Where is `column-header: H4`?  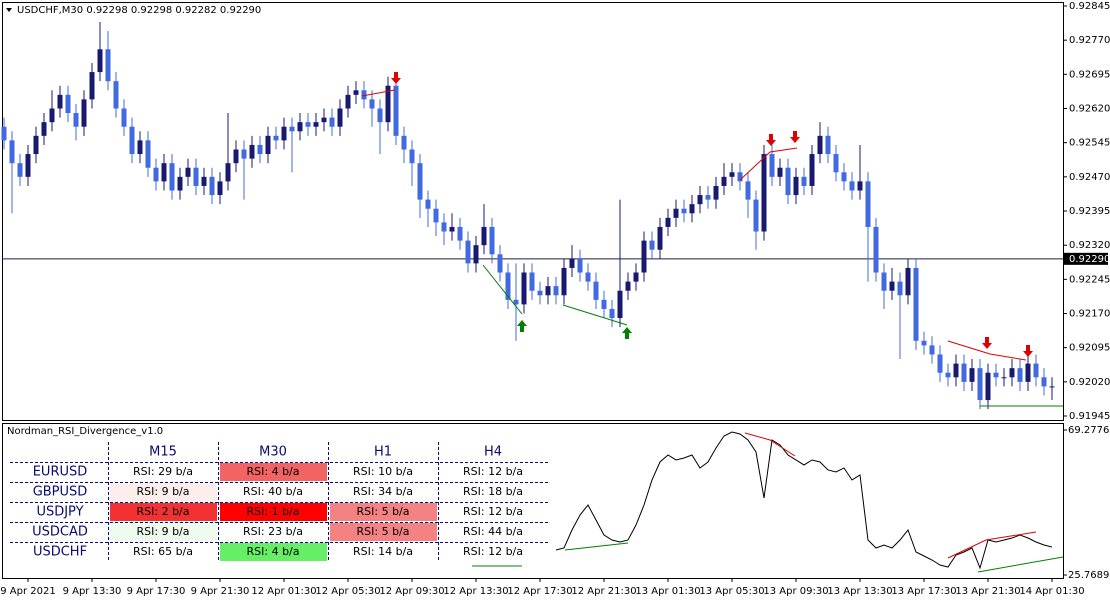
column-header: H4 is located at coordinates (493, 452).